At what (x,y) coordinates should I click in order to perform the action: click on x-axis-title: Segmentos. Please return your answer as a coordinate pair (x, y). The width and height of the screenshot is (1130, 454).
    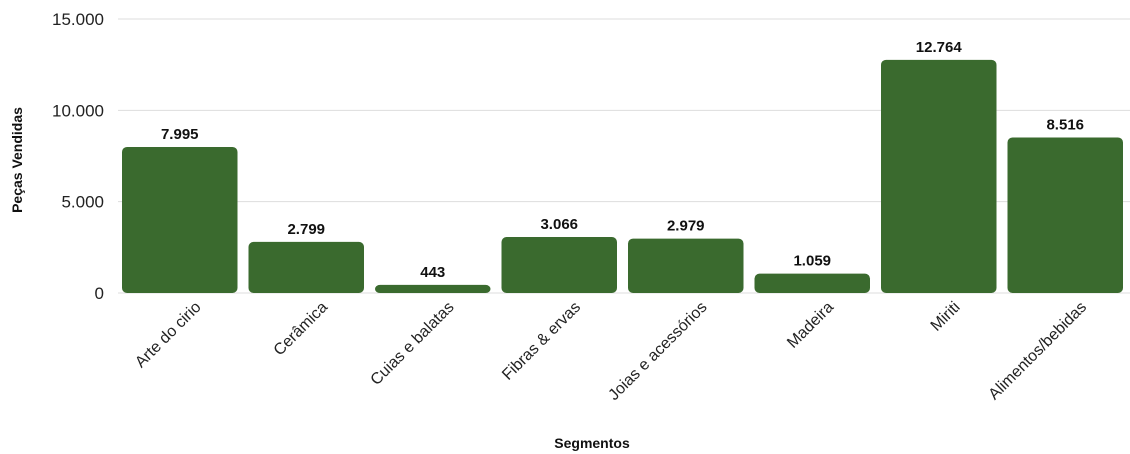
    Looking at the image, I should click on (592, 443).